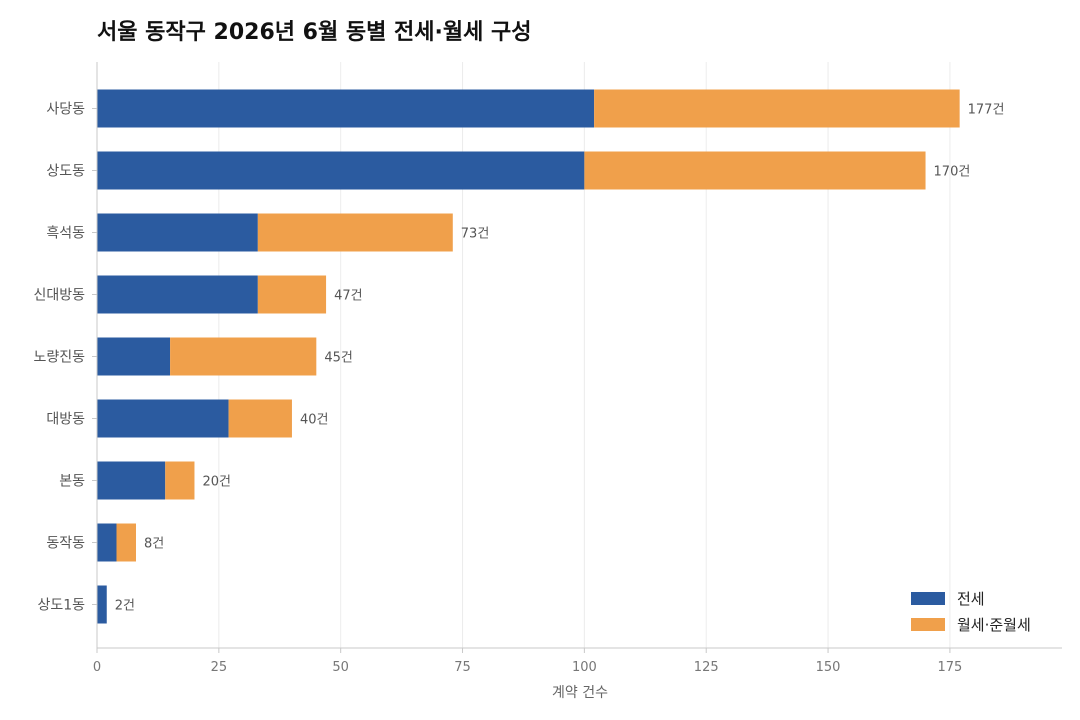  What do you see at coordinates (65, 172) in the screenshot?
I see `category-label: 상도동` at bounding box center [65, 172].